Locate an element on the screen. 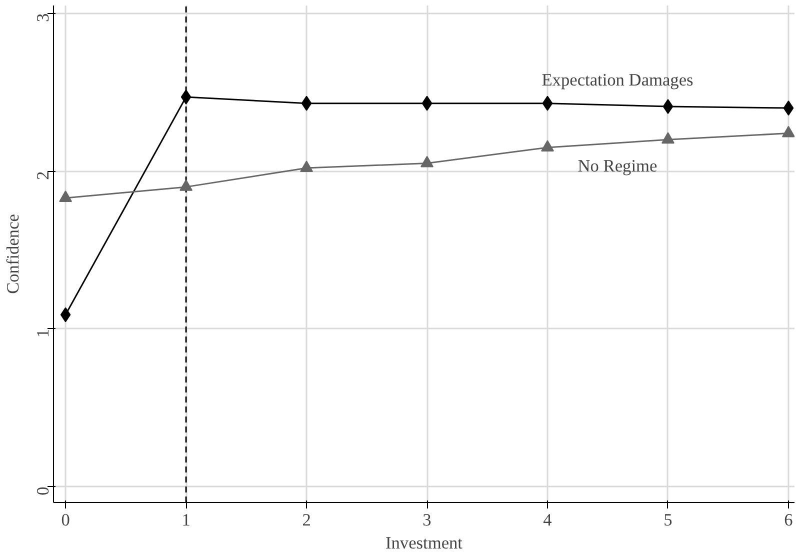  y-tick-label: 3 is located at coordinates (43, 17).